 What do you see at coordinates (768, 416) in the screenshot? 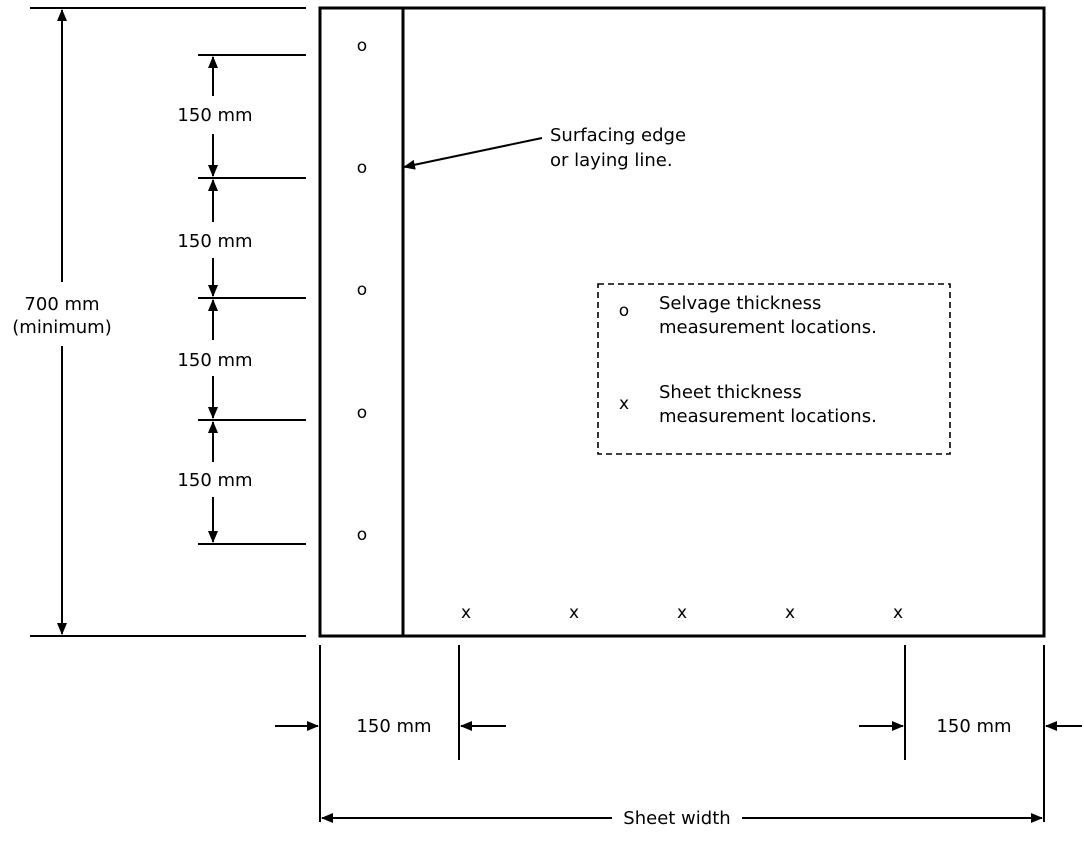
I see `legend-sheet-line2: measurement locations.` at bounding box center [768, 416].